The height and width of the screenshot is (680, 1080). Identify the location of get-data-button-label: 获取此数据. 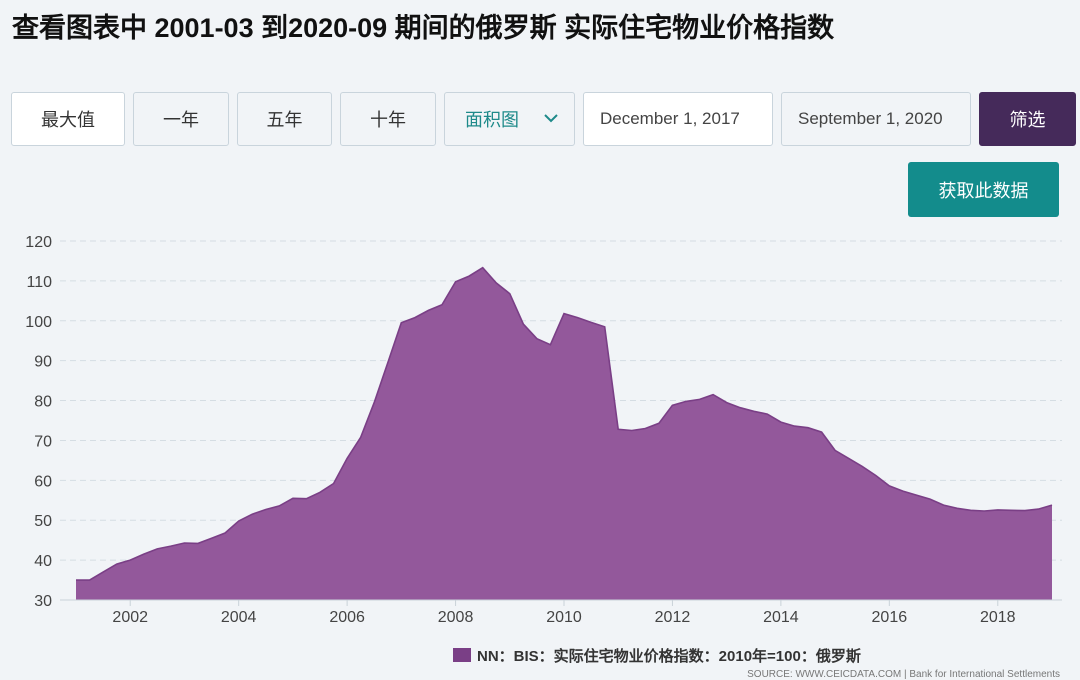
(983, 190).